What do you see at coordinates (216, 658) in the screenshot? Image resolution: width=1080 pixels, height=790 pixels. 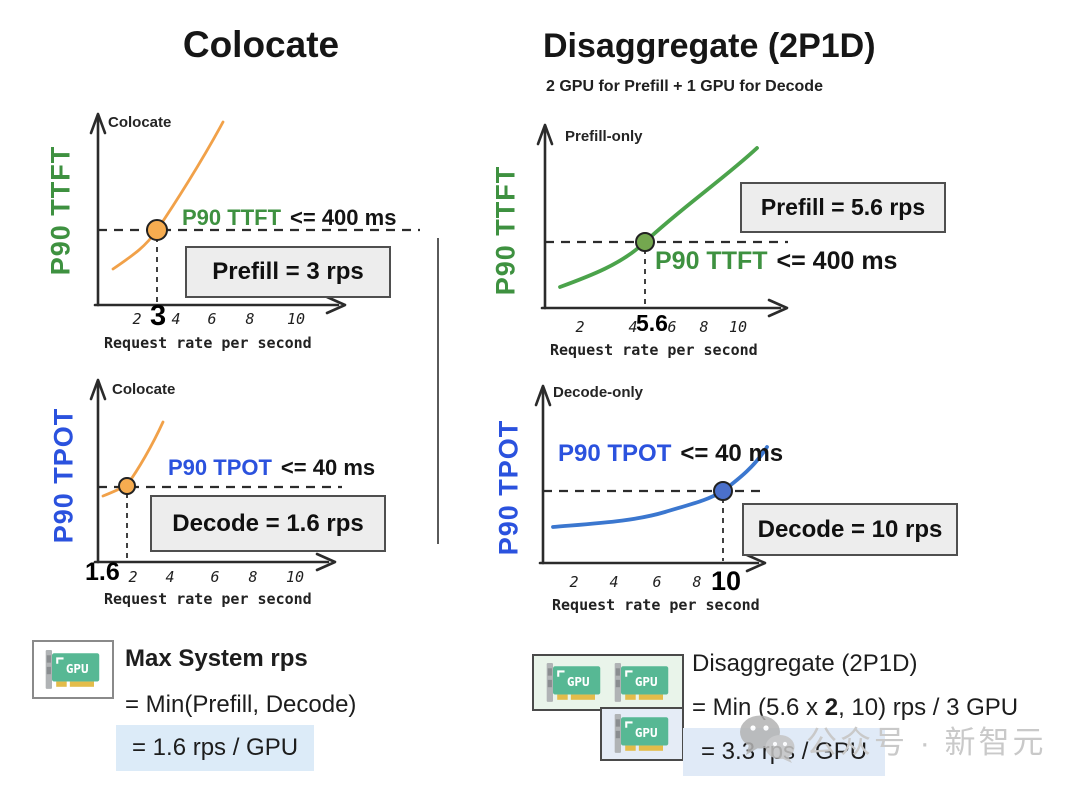 I see `max-system-rps-line: Max System rps` at bounding box center [216, 658].